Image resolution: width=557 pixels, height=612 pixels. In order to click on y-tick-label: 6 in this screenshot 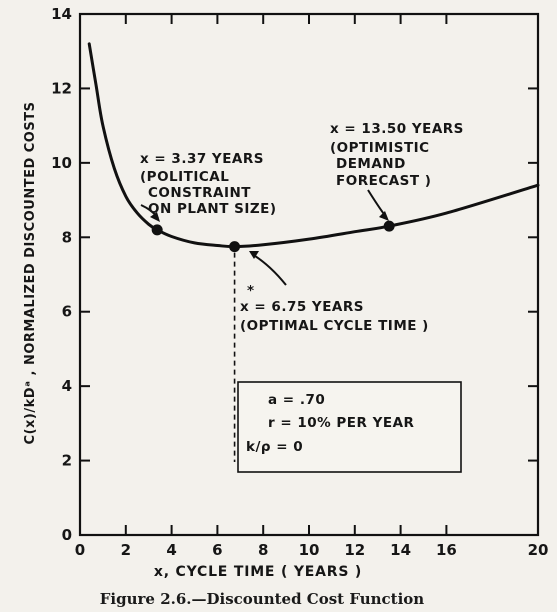, I will do `click(67, 312)`.